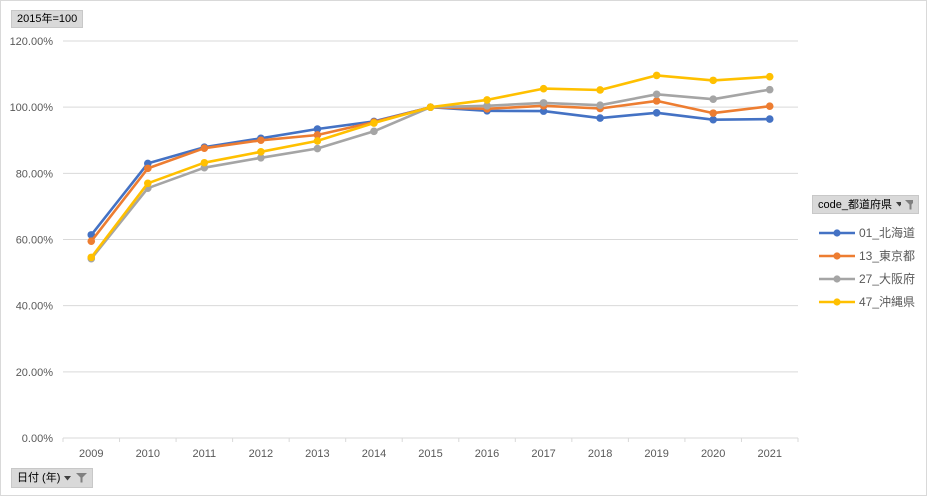  Describe the element at coordinates (32, 108) in the screenshot. I see `y-axis-label: 100.00%` at that location.